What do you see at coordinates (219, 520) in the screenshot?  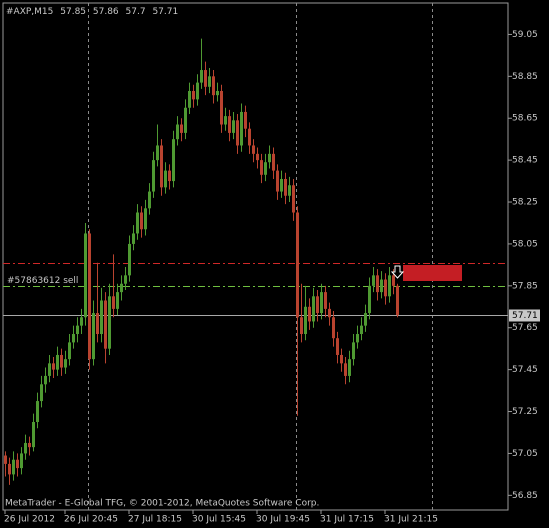 I see `x-tick-label: 30 Jul 15:45` at bounding box center [219, 520].